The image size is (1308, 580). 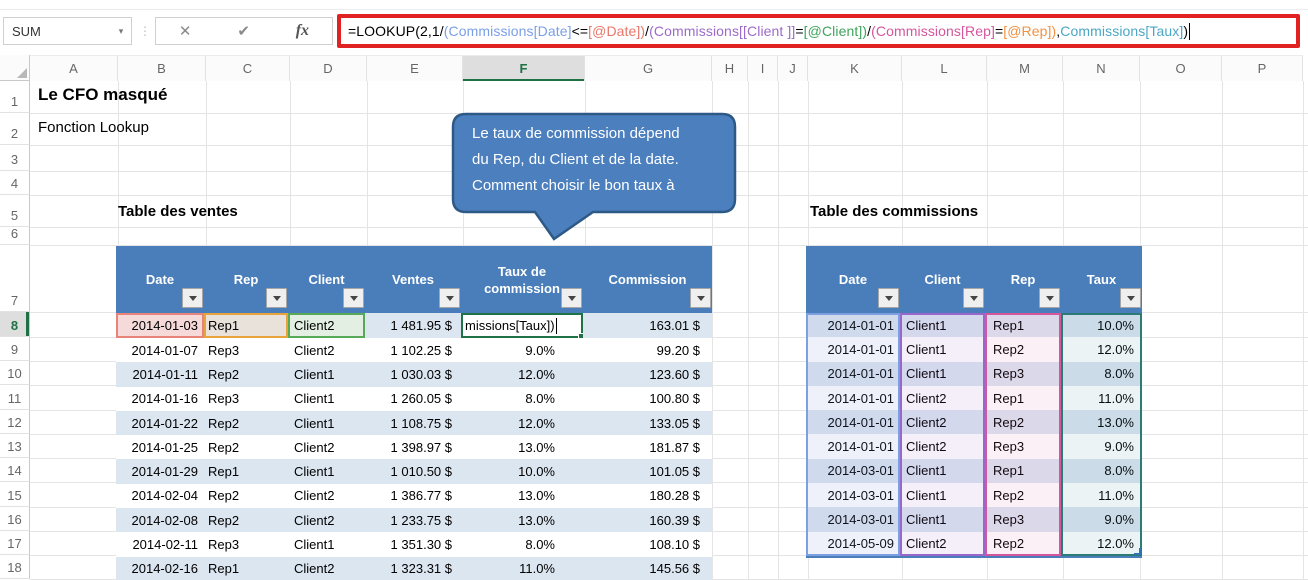 What do you see at coordinates (103, 94) in the screenshot?
I see `sheet-title-cell: Le CFO masqué` at bounding box center [103, 94].